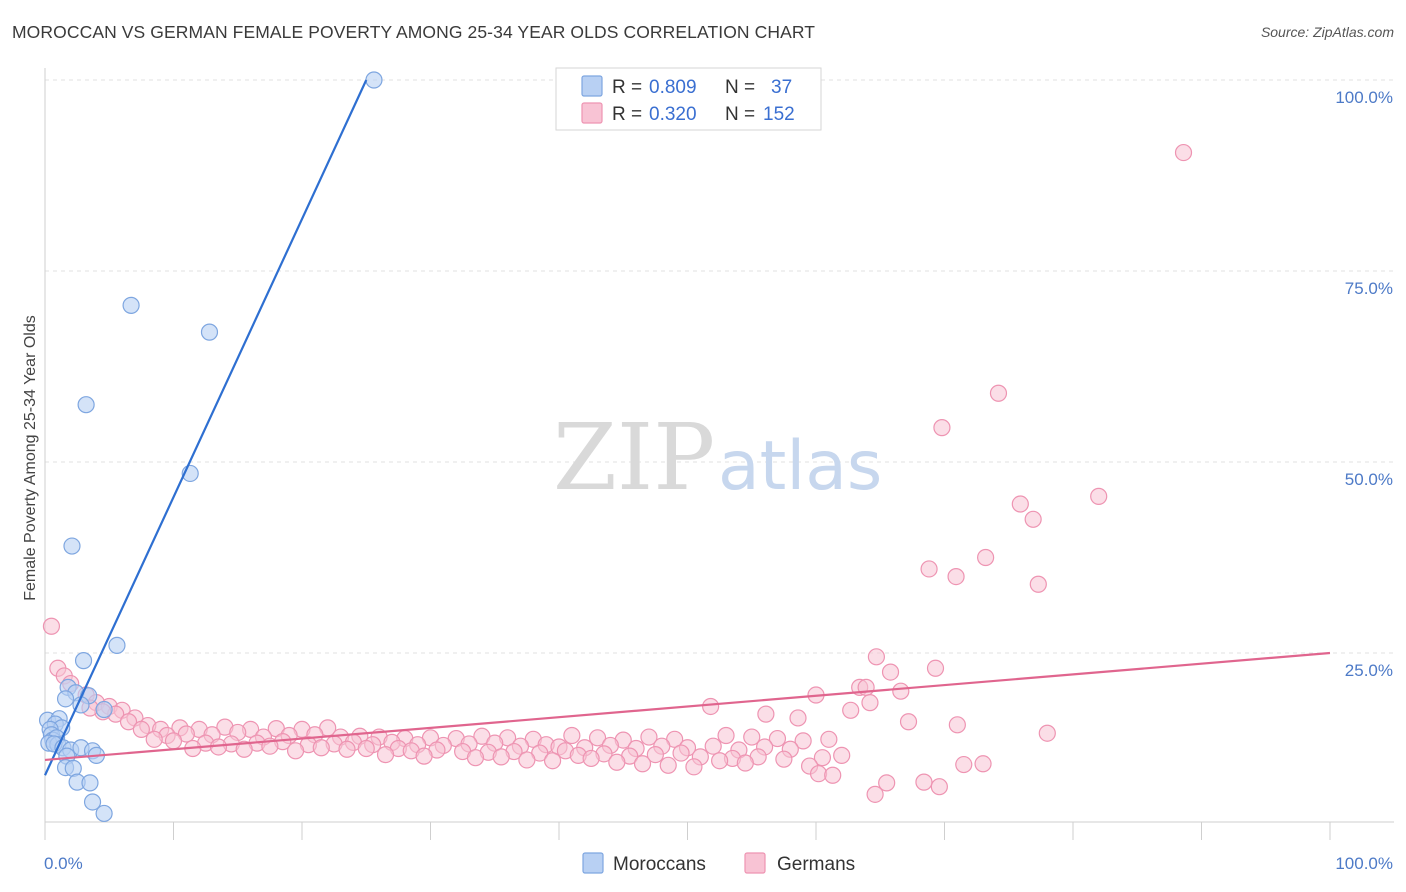 This screenshot has width=1406, height=892. Describe the element at coordinates (800, 466) in the screenshot. I see `watermark-atlas: atlas` at that location.